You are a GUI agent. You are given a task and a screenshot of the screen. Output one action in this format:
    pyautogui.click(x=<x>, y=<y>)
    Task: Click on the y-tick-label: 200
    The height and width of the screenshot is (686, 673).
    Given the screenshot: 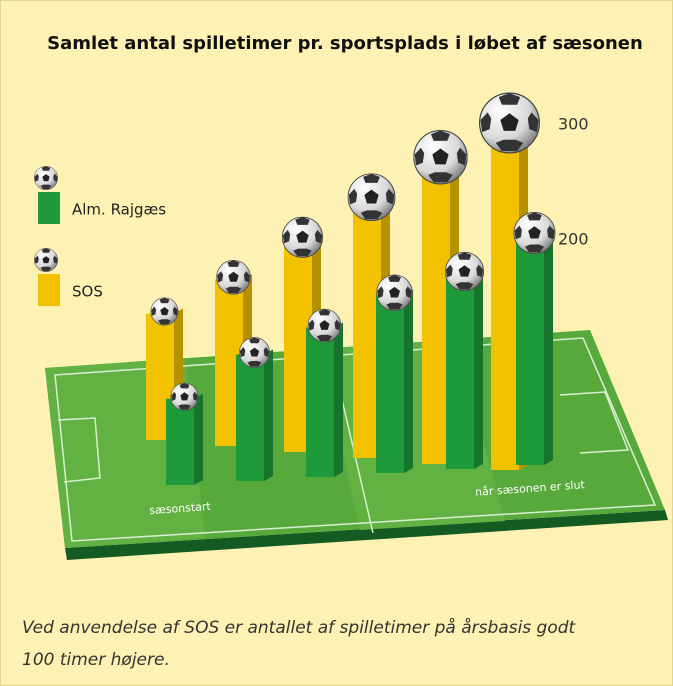 What is the action you would take?
    pyautogui.click(x=573, y=239)
    